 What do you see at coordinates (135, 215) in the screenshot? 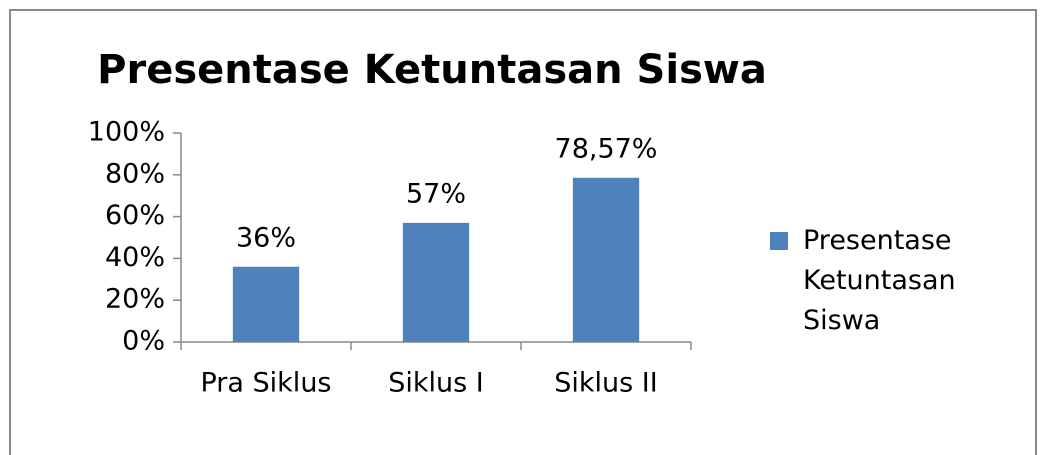
I see `y-tick-label: 60%` at bounding box center [135, 215].